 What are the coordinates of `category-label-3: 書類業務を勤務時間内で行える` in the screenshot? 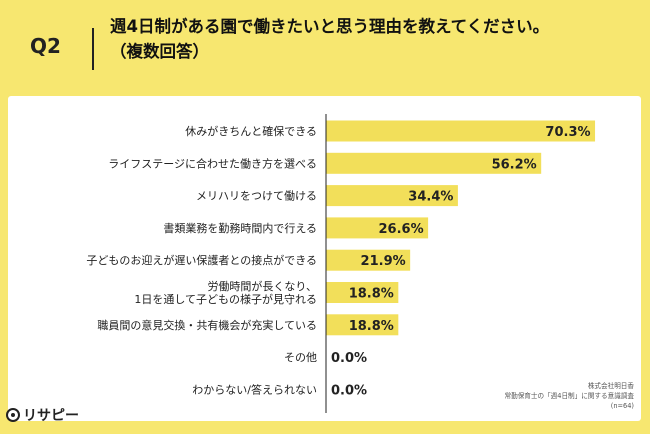 It's located at (240, 228).